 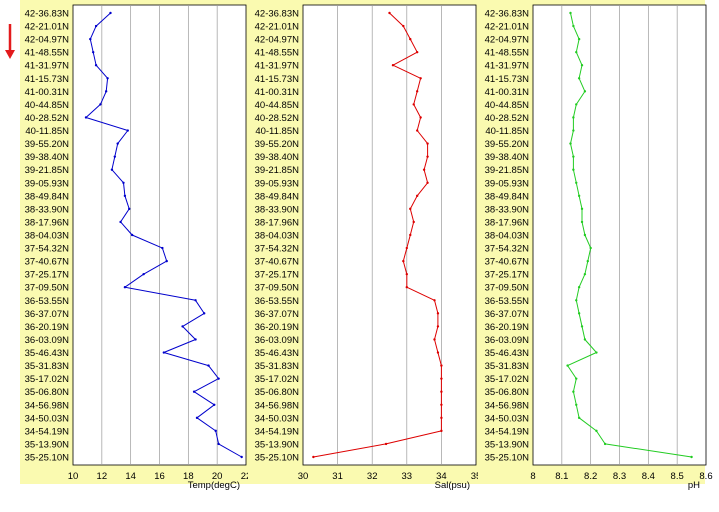 I want to click on x-tick-label: 8, so click(x=532, y=476).